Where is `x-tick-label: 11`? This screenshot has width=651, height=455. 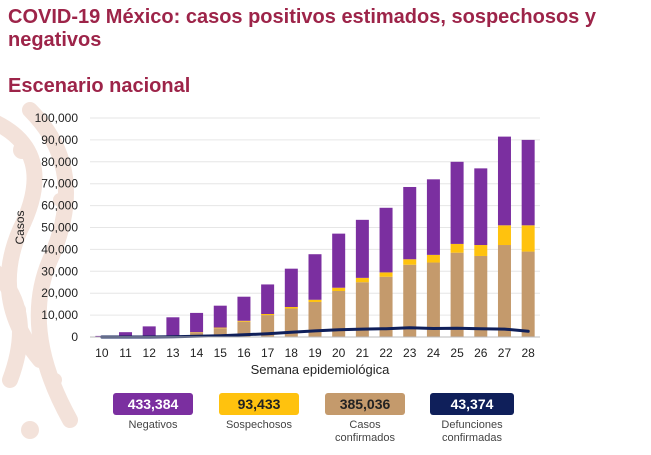
x-tick-label: 11 is located at coordinates (125, 353).